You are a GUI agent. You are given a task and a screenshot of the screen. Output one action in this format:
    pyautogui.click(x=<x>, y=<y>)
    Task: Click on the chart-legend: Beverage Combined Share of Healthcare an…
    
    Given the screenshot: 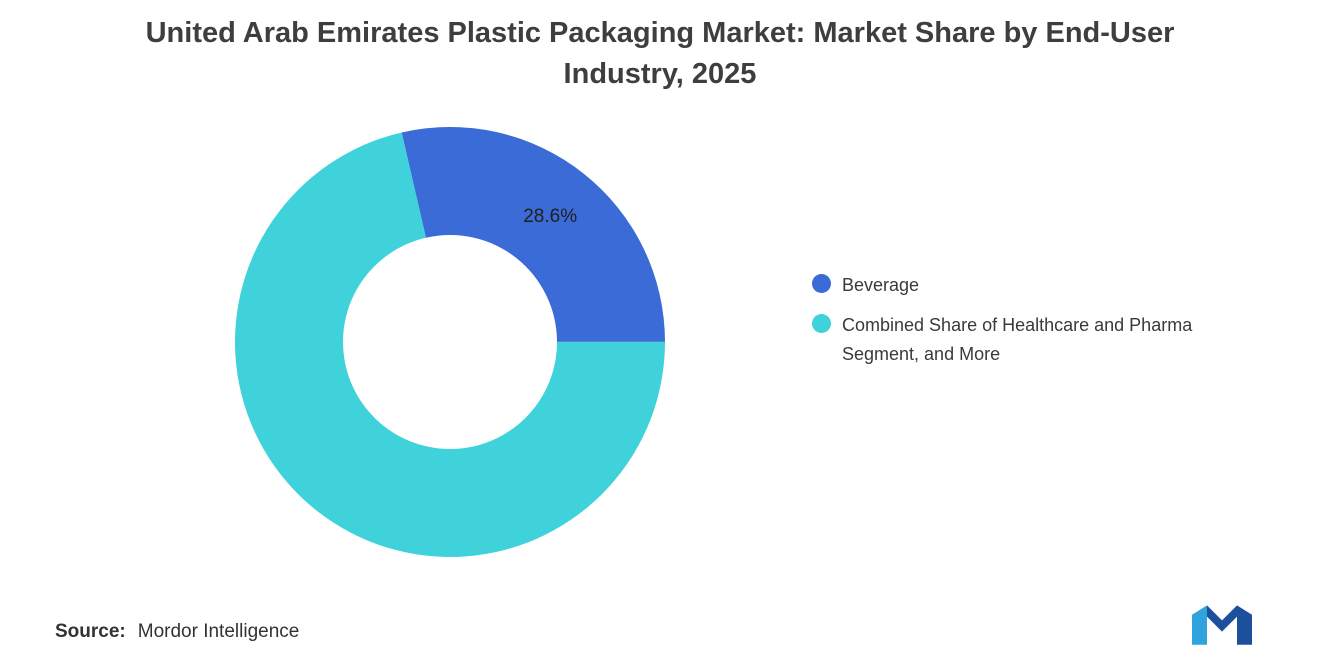 What is the action you would take?
    pyautogui.click(x=1022, y=319)
    